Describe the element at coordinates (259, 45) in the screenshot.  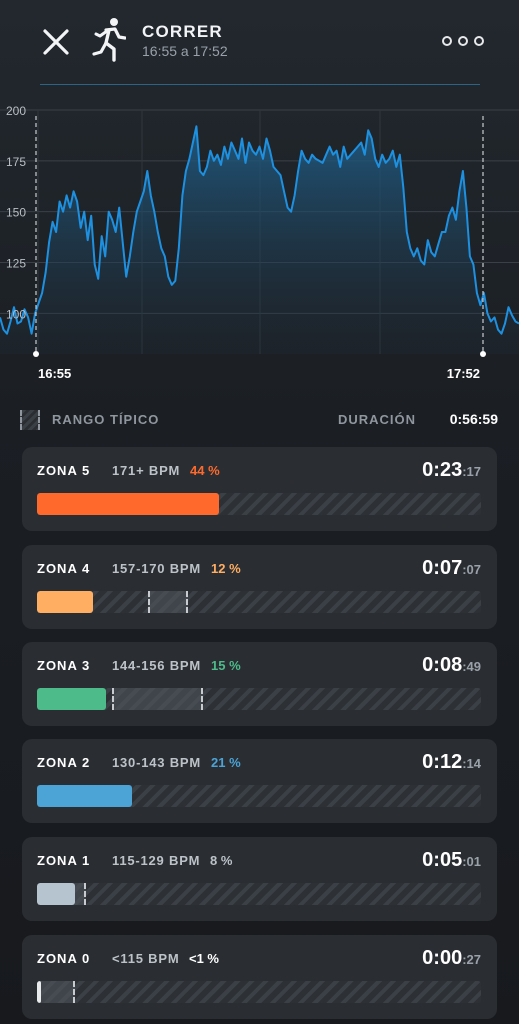
I see `header: CORRER 16:55 a 17:52` at that location.